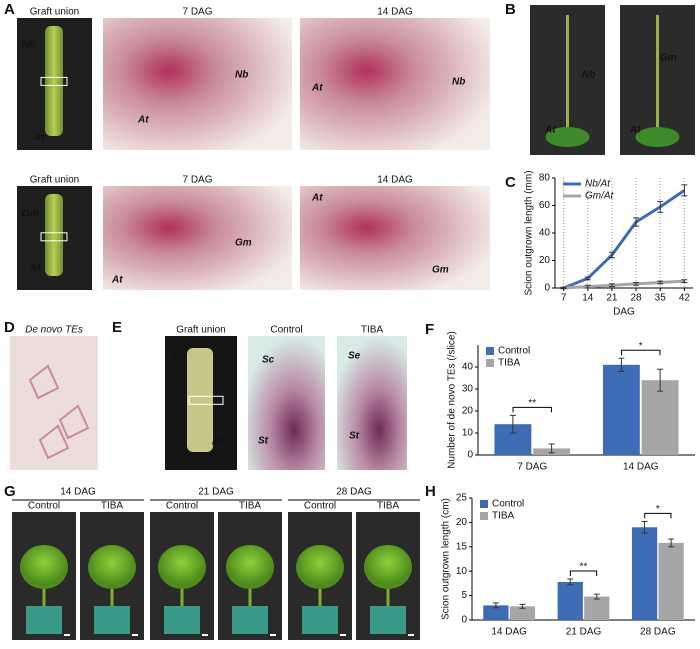 This screenshot has height=649, width=700. What do you see at coordinates (468, 433) in the screenshot?
I see `y-tick-label: 10` at bounding box center [468, 433].